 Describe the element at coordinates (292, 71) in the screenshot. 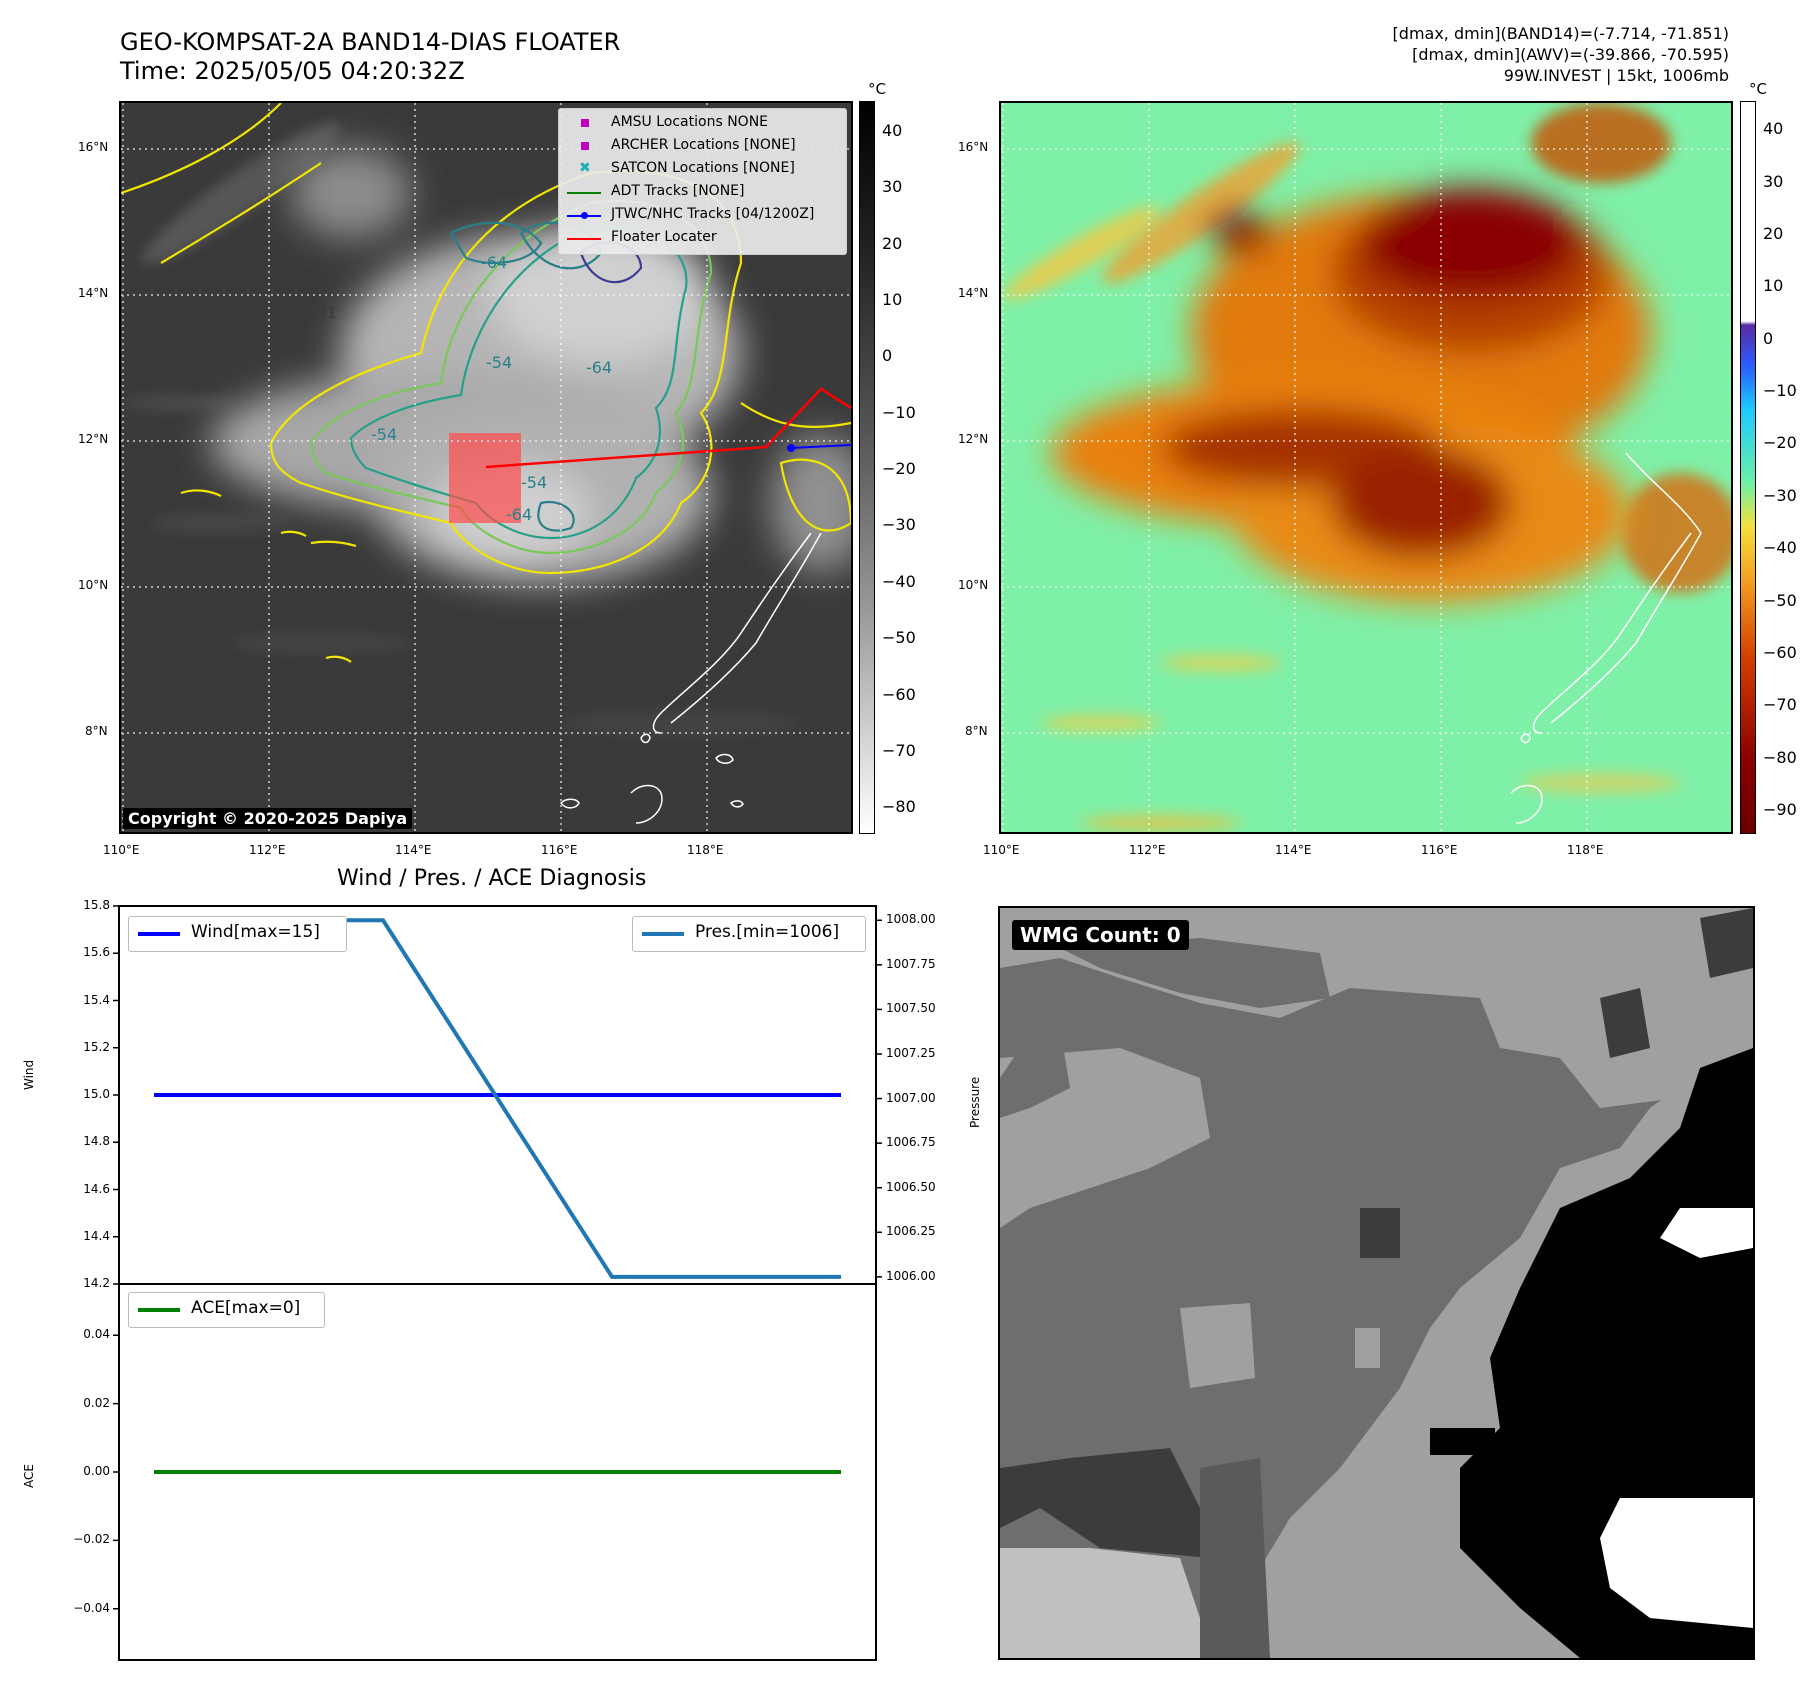

I see `title-line2: Time: 2025/05/05 04:20:32Z` at that location.